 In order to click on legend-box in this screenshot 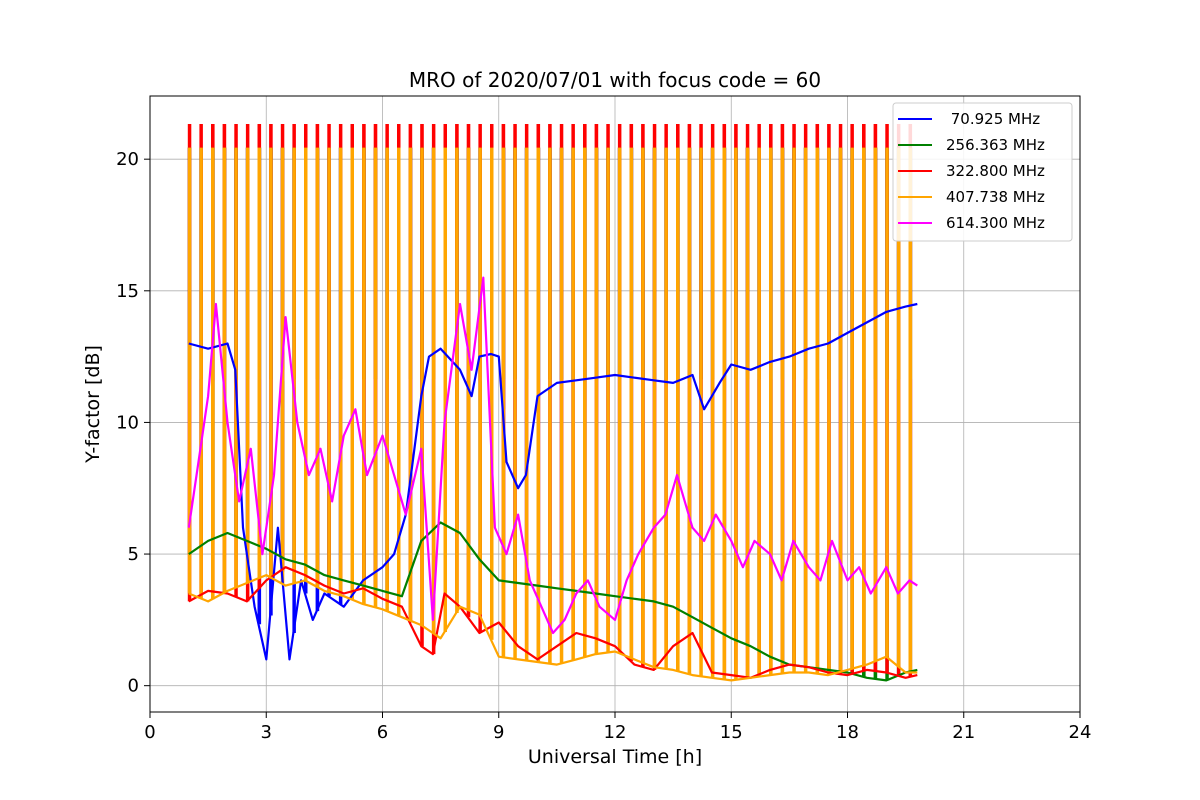, I will do `click(982, 172)`.